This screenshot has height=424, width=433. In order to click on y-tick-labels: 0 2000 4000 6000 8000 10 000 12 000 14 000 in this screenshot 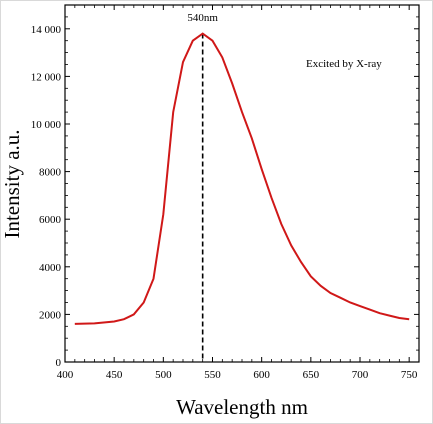, I will do `click(46, 196)`.